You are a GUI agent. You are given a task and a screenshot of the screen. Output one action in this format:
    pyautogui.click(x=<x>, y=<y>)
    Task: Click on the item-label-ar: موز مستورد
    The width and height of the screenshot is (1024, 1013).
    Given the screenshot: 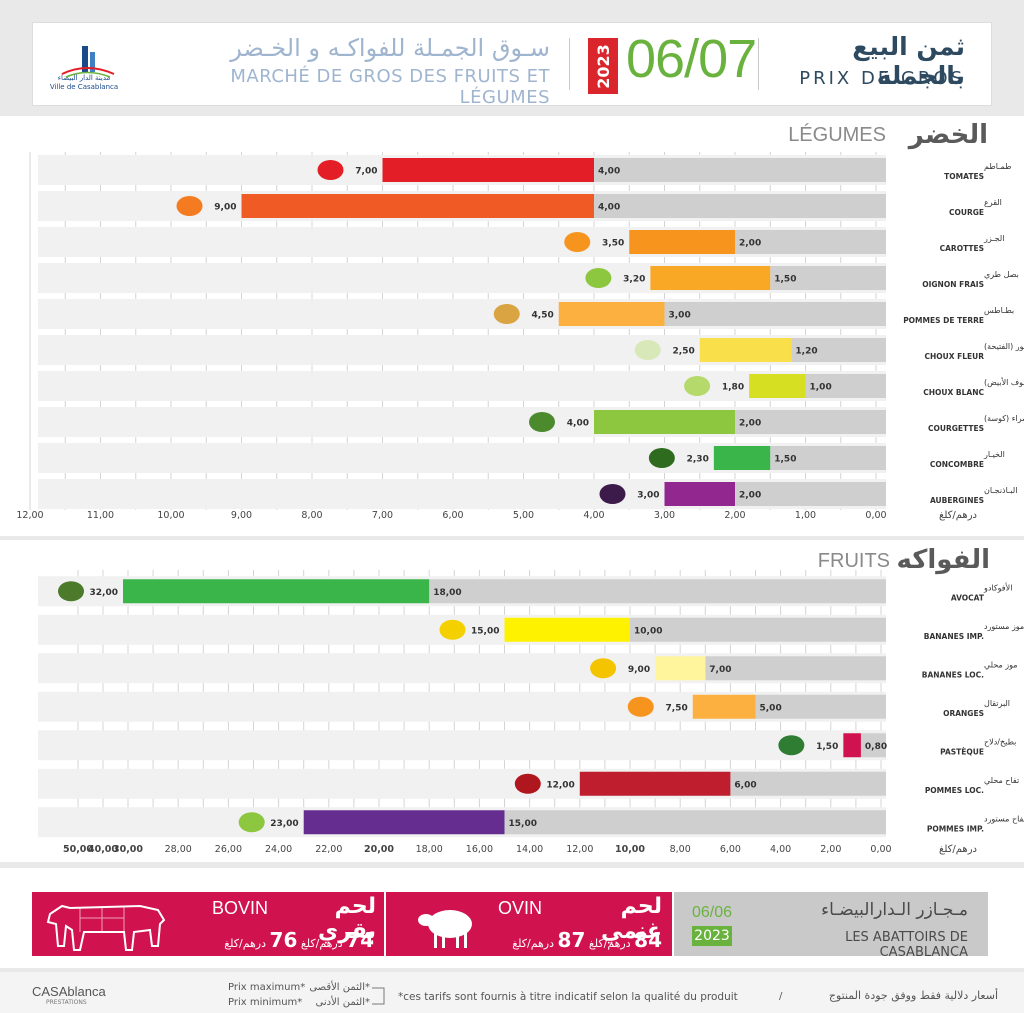 What is the action you would take?
    pyautogui.click(x=1004, y=626)
    